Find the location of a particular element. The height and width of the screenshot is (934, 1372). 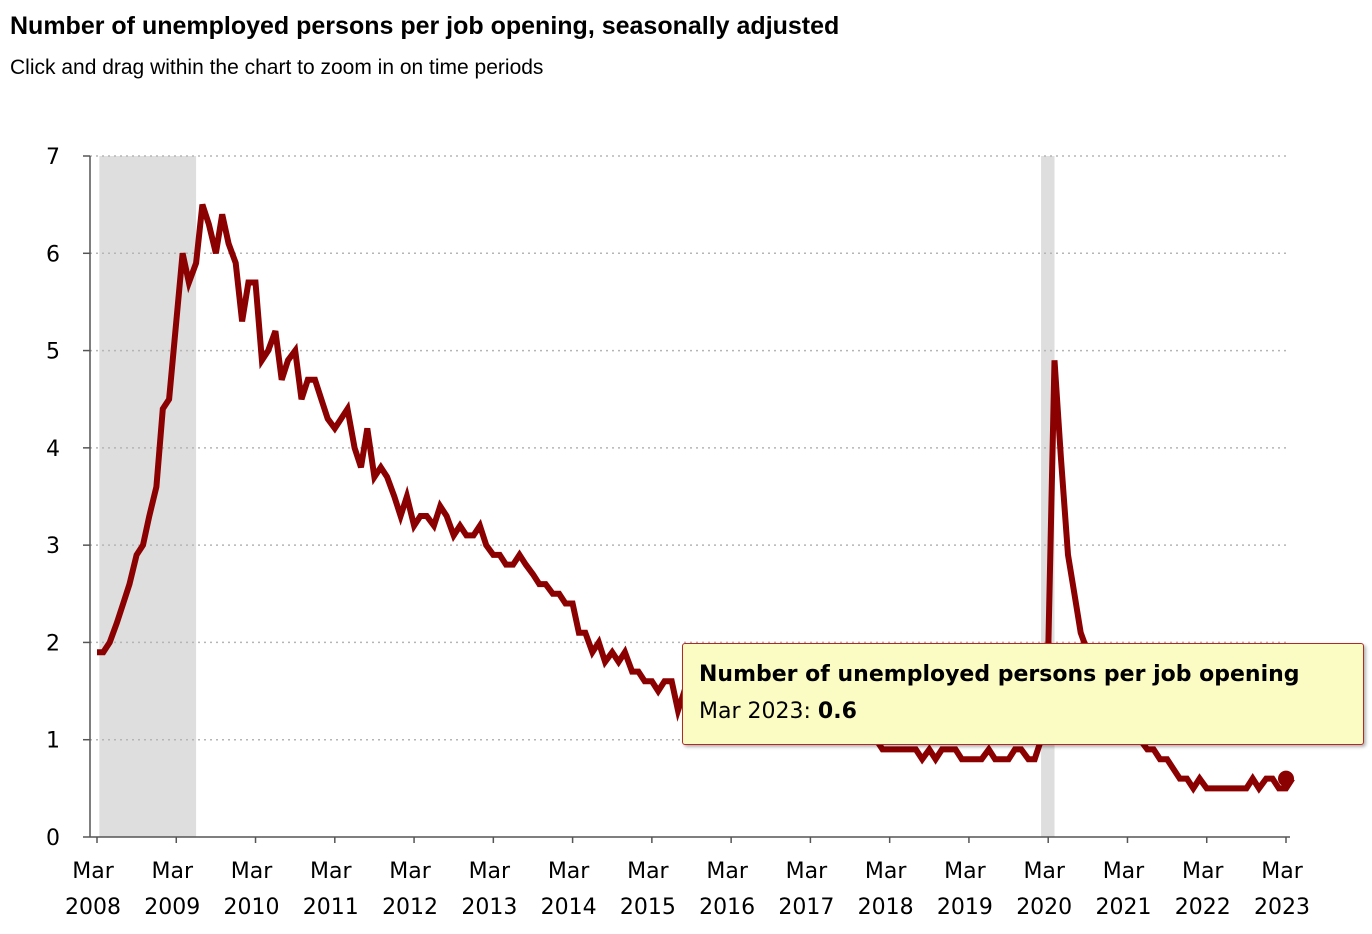

x-tick-label-year-2020: 2020 is located at coordinates (1044, 907).